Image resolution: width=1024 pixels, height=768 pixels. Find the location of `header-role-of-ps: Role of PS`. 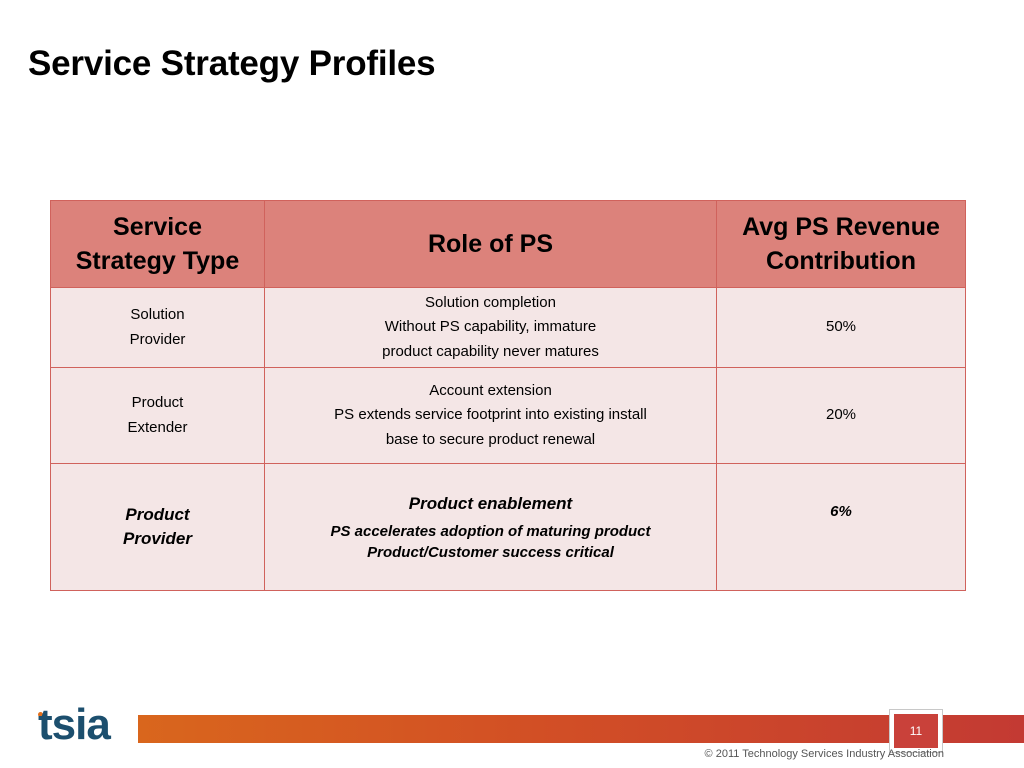

header-role-of-ps: Role of PS is located at coordinates (490, 244).